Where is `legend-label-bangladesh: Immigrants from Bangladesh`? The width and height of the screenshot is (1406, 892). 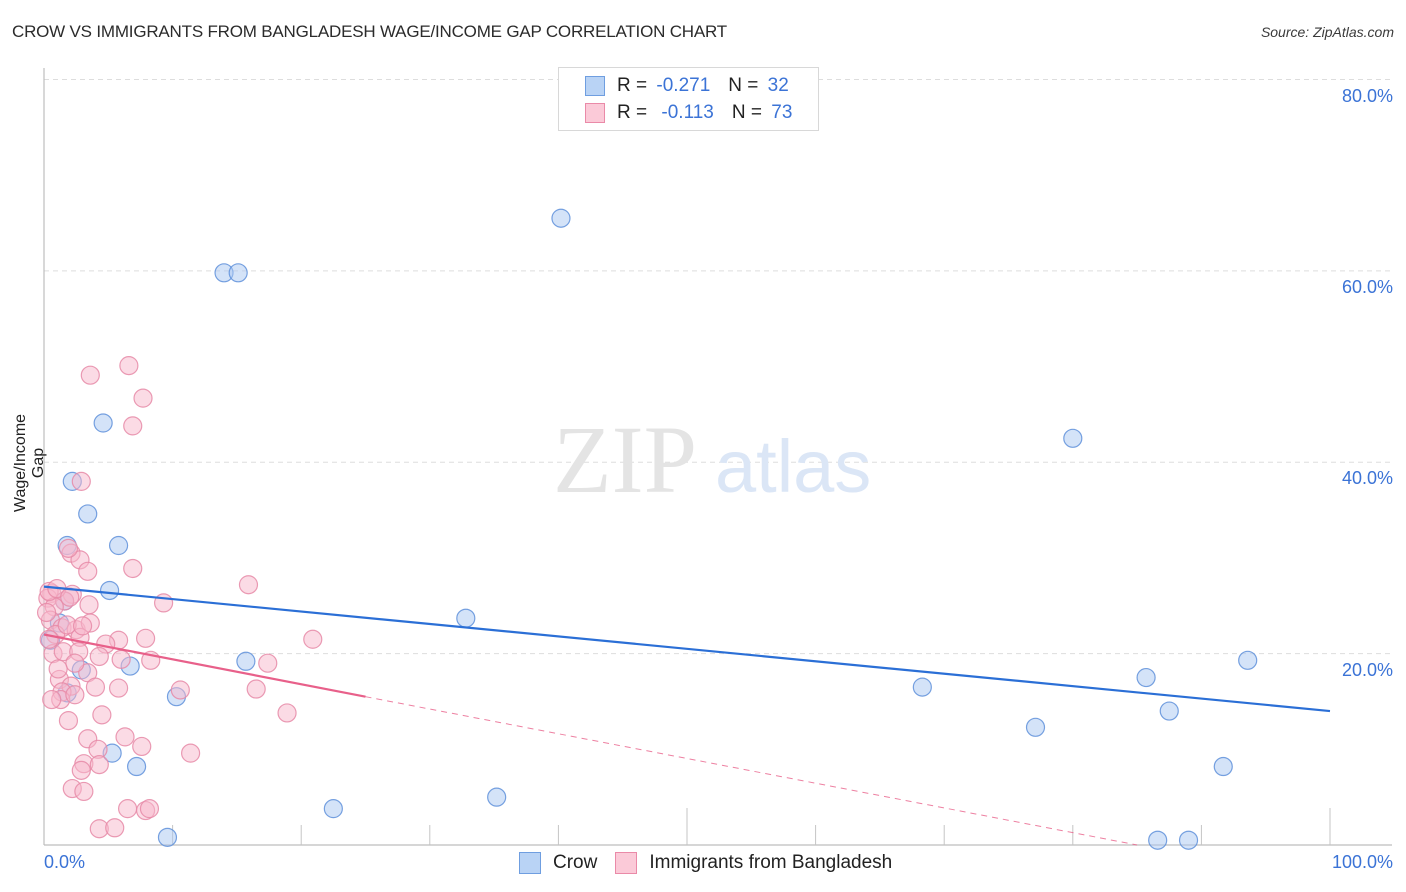
legend-label-bangladesh: Immigrants from Bangladesh is located at coordinates (771, 862).